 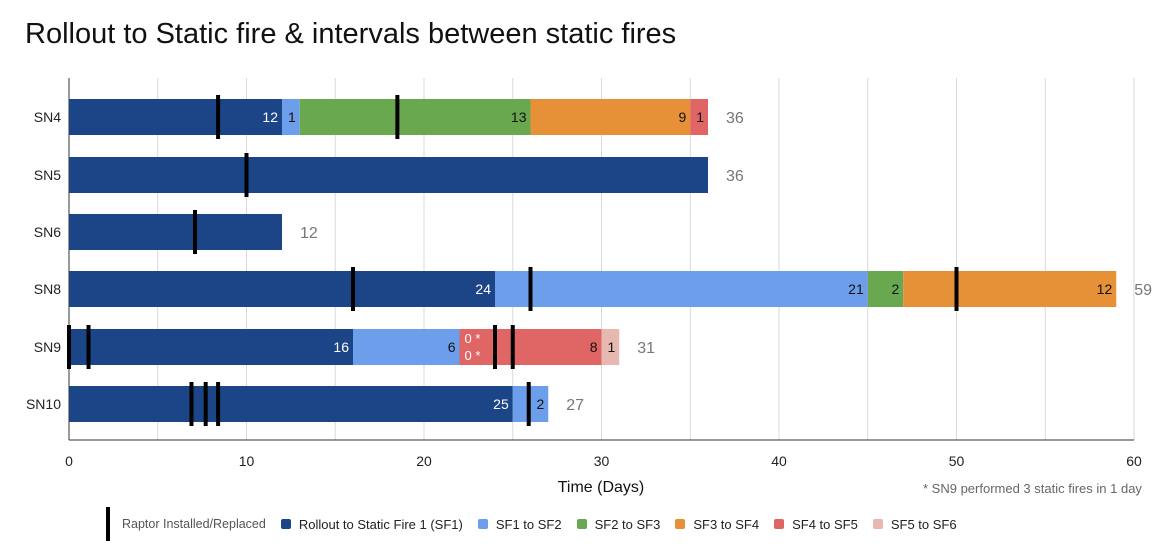 I want to click on x-tick-label: 30, so click(x=602, y=461).